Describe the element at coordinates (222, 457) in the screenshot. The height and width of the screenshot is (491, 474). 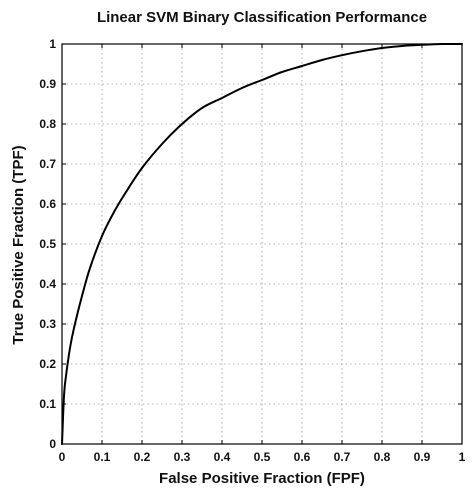
I see `x-tick-label: 0.4` at that location.